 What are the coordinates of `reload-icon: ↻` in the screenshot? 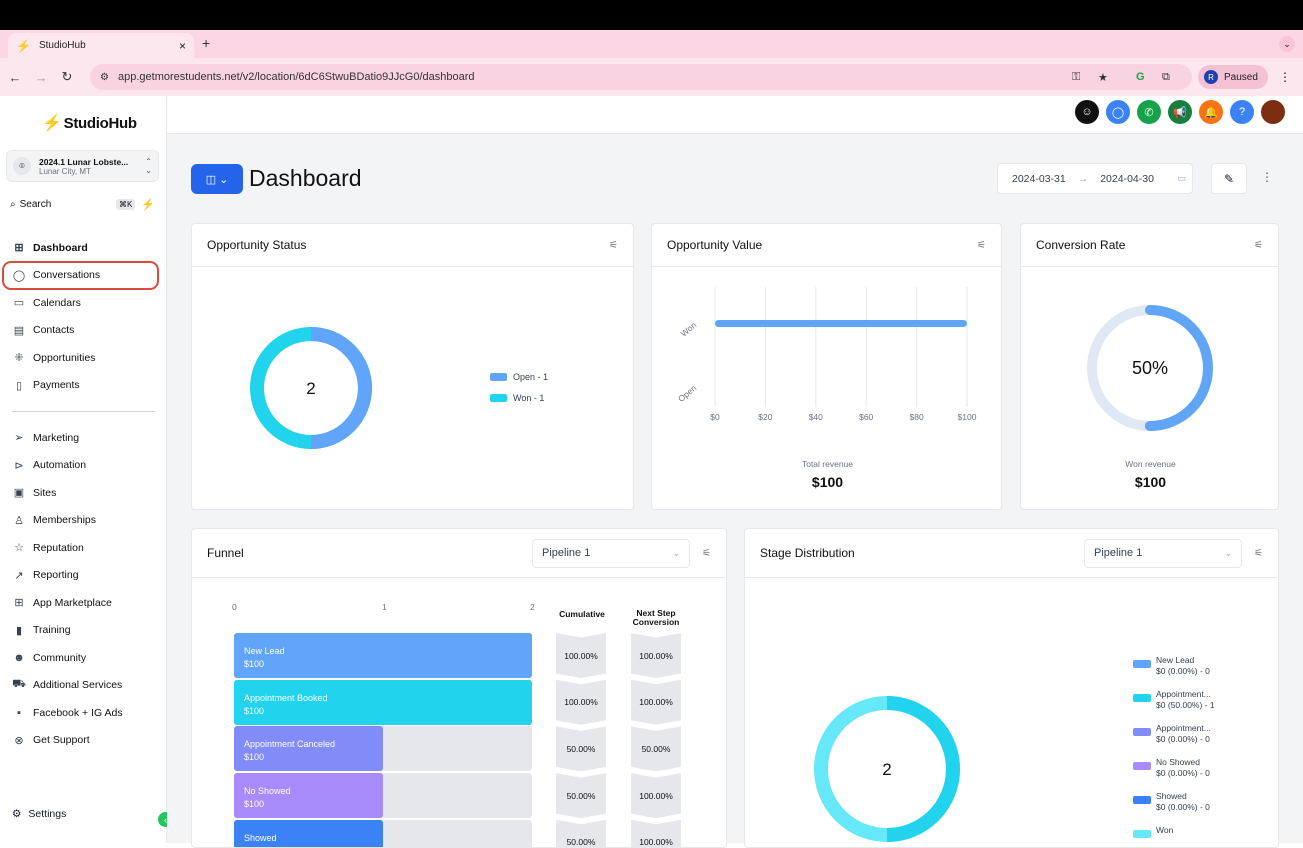 It's located at (67, 76).